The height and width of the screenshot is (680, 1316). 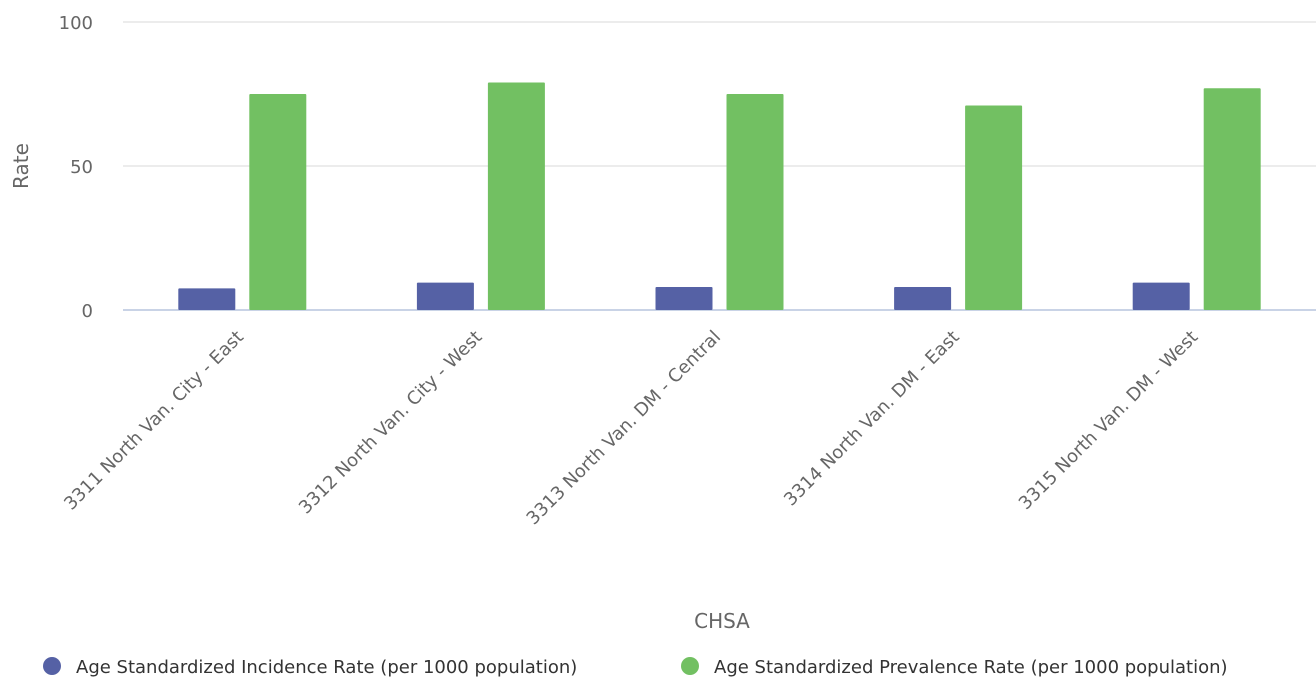 I want to click on y-axis: 0 50 100, so click(x=76, y=167).